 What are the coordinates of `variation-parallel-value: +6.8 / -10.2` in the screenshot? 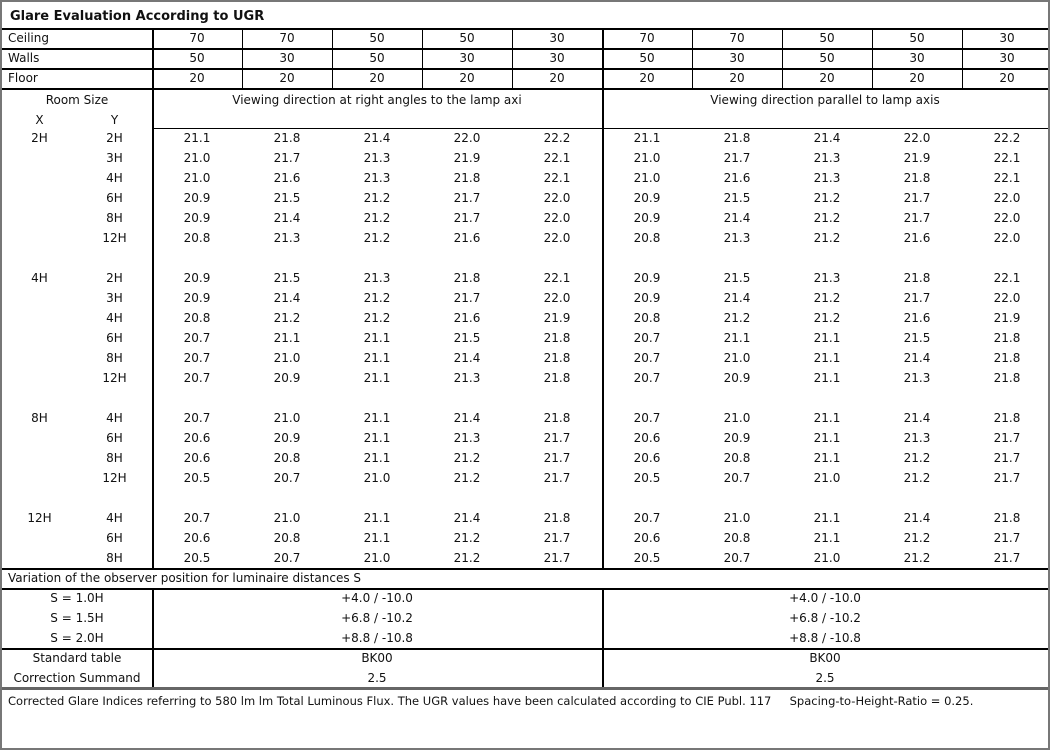 It's located at (825, 618).